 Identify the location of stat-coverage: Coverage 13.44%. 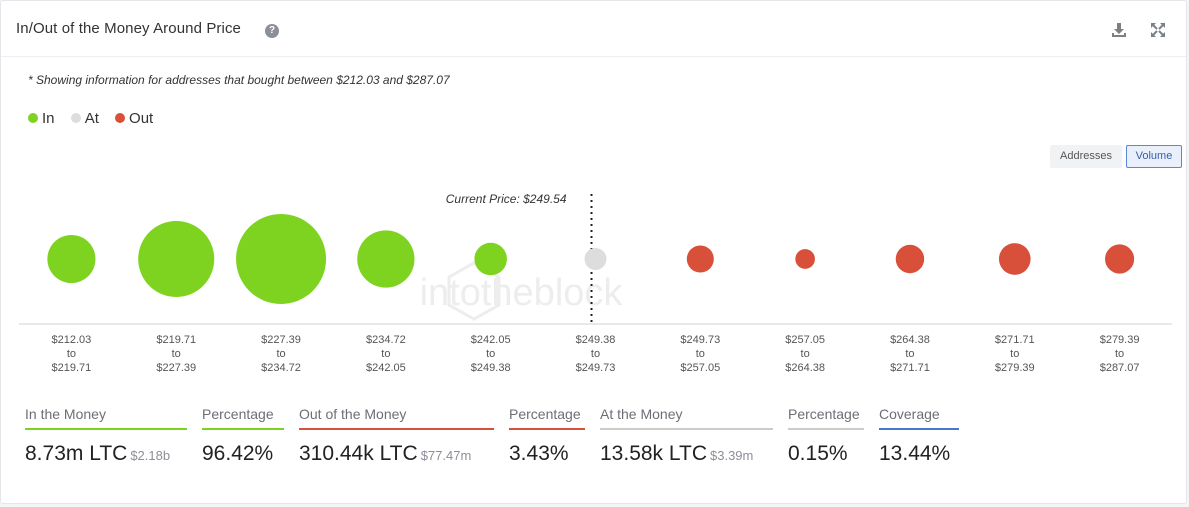
(919, 436).